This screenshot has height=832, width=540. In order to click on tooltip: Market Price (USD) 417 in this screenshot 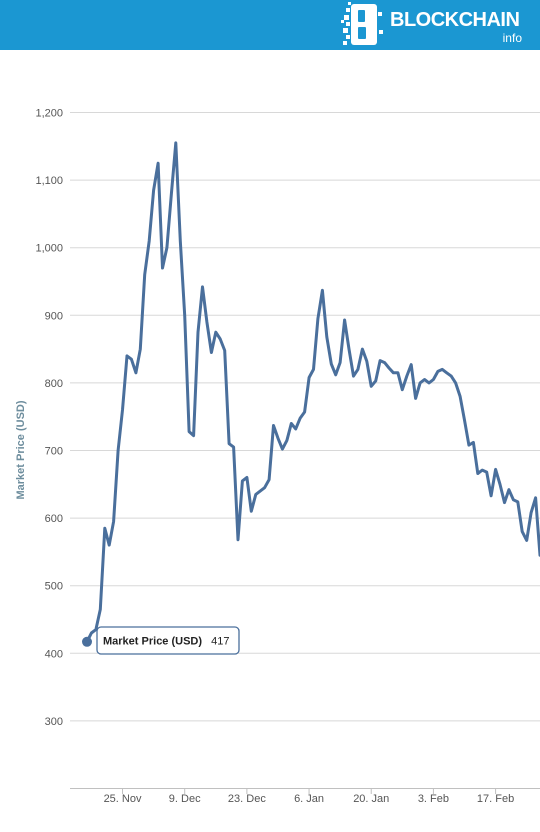, I will do `click(168, 640)`.